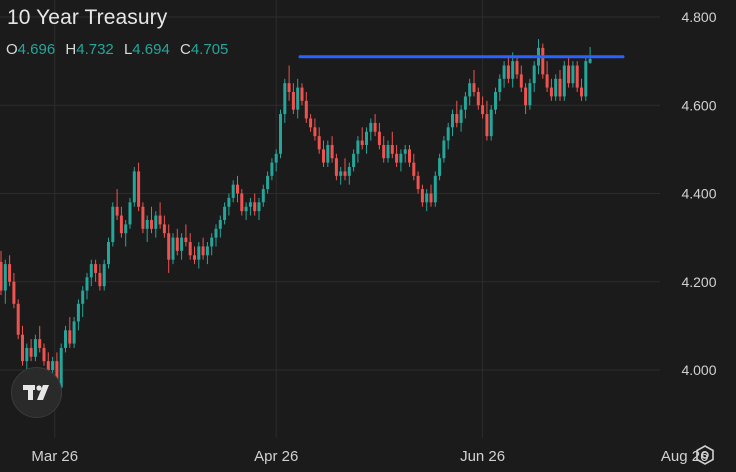  What do you see at coordinates (36, 392) in the screenshot?
I see `tradingview-logo-icon` at bounding box center [36, 392].